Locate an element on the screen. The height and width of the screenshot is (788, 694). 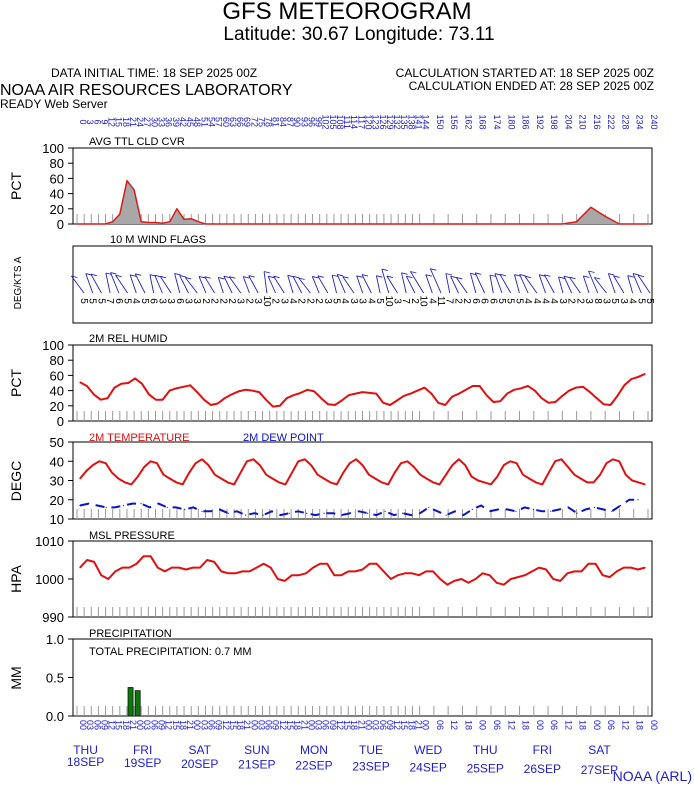
top-hour-label: 120 is located at coordinates (369, 121).